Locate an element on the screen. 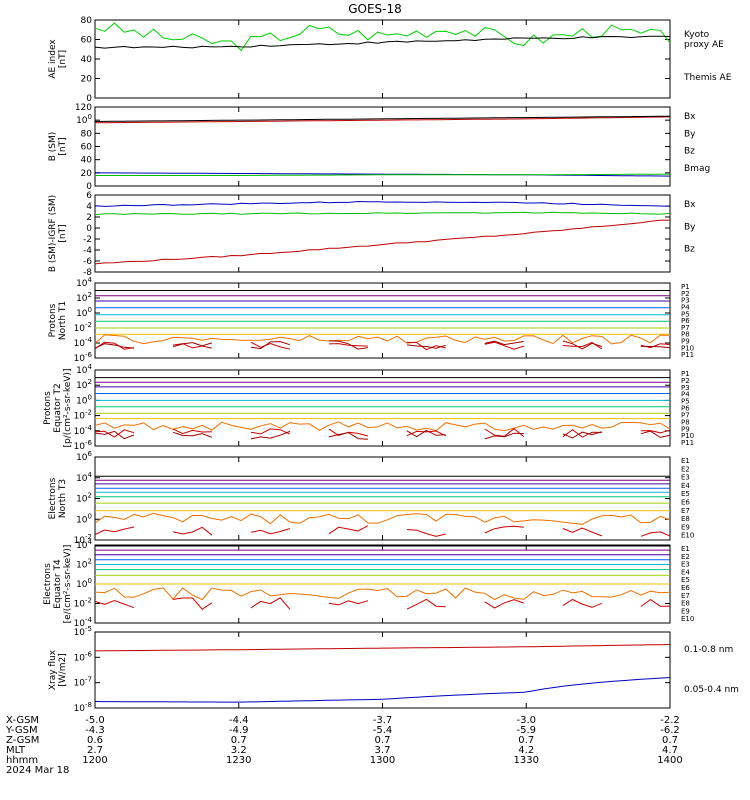 Image resolution: width=750 pixels, height=800 pixels. bottom-value: -5.4 is located at coordinates (383, 730).